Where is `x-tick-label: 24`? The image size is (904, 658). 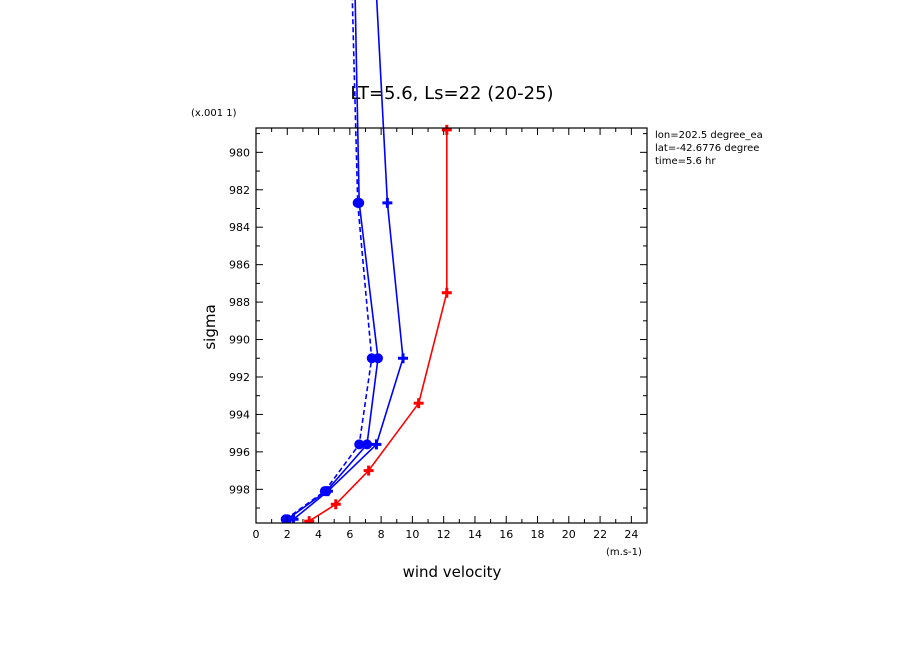
x-tick-label: 24 is located at coordinates (631, 534).